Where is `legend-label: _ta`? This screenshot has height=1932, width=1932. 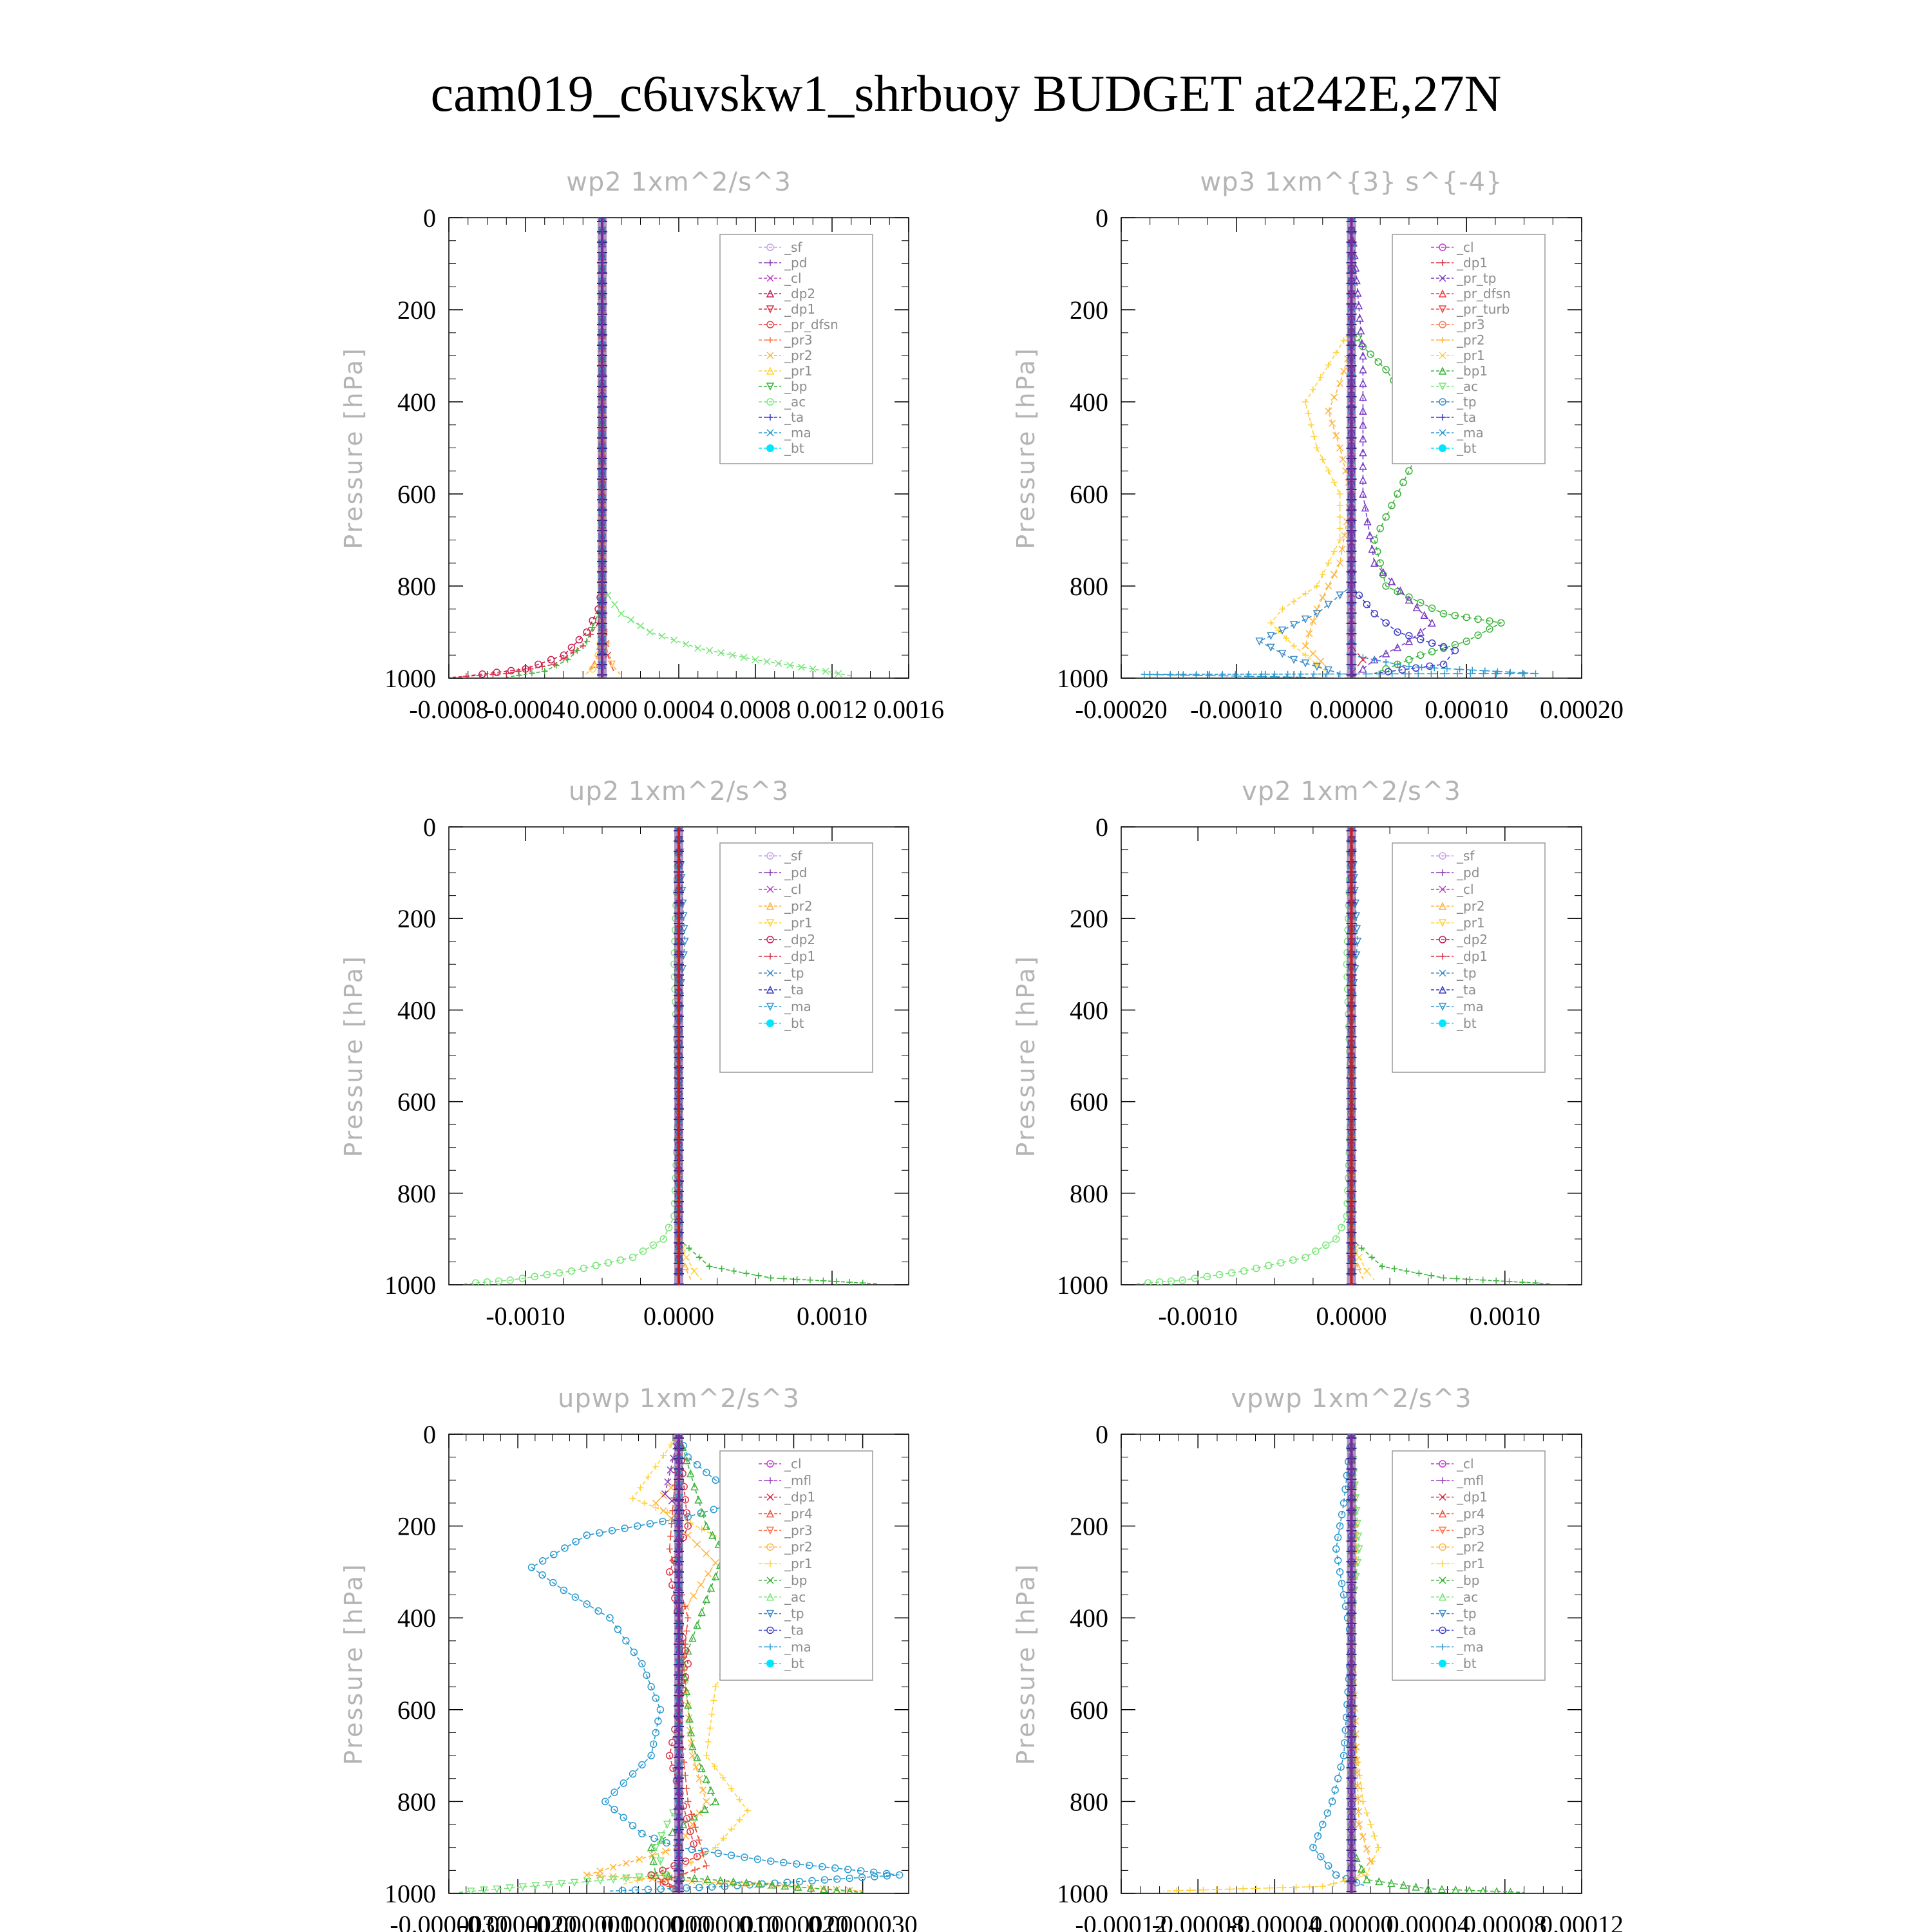
legend-label: _ta is located at coordinates (1466, 990).